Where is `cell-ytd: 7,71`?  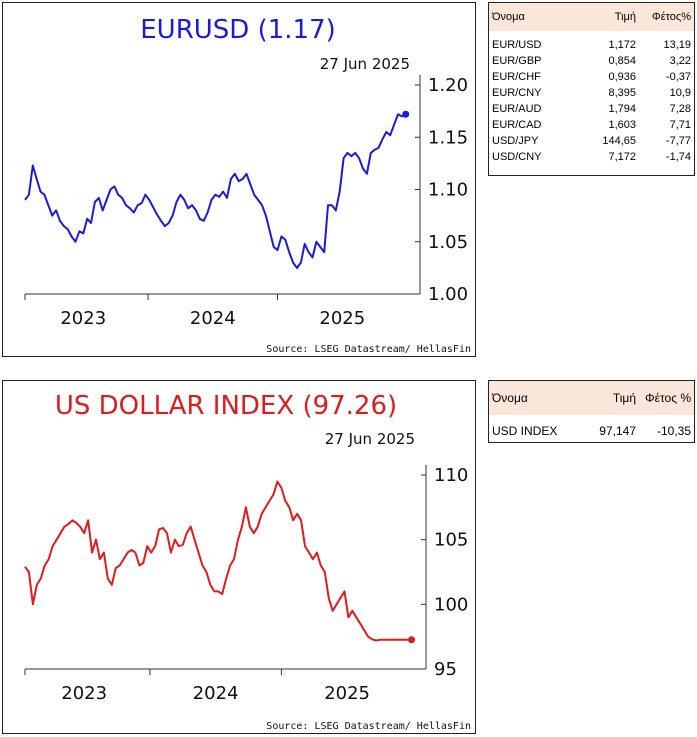 cell-ytd: 7,71 is located at coordinates (680, 125).